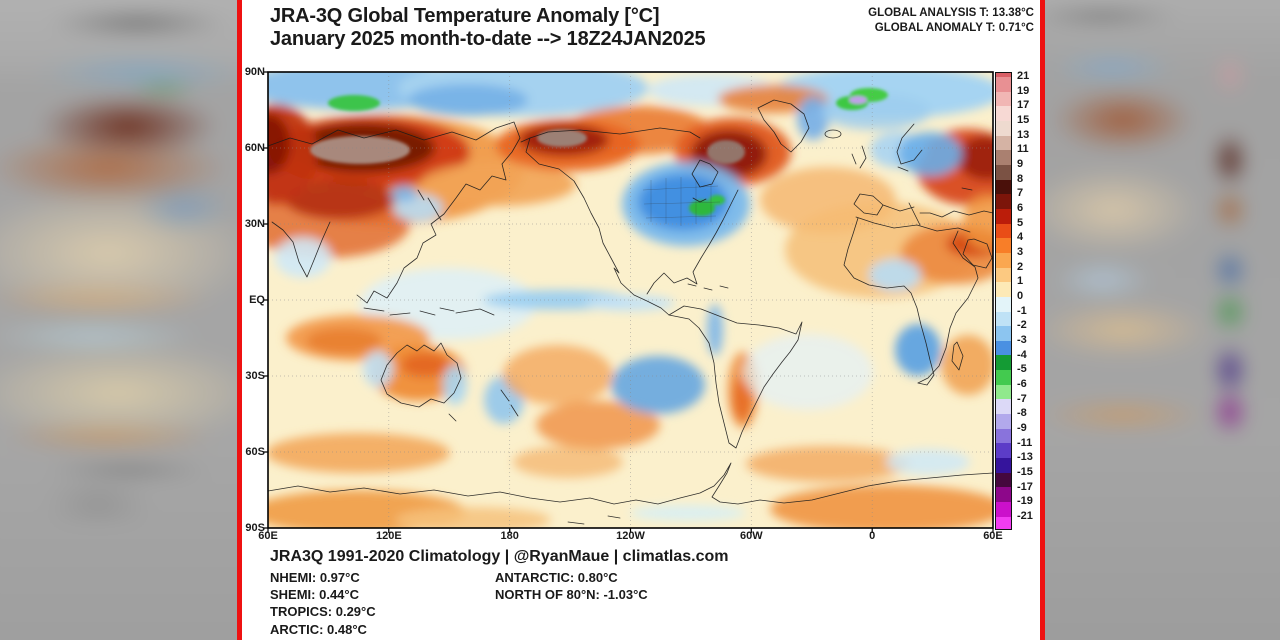 Image resolution: width=1280 pixels, height=640 pixels. I want to click on colorbar-label-6: 6, so click(1020, 208).